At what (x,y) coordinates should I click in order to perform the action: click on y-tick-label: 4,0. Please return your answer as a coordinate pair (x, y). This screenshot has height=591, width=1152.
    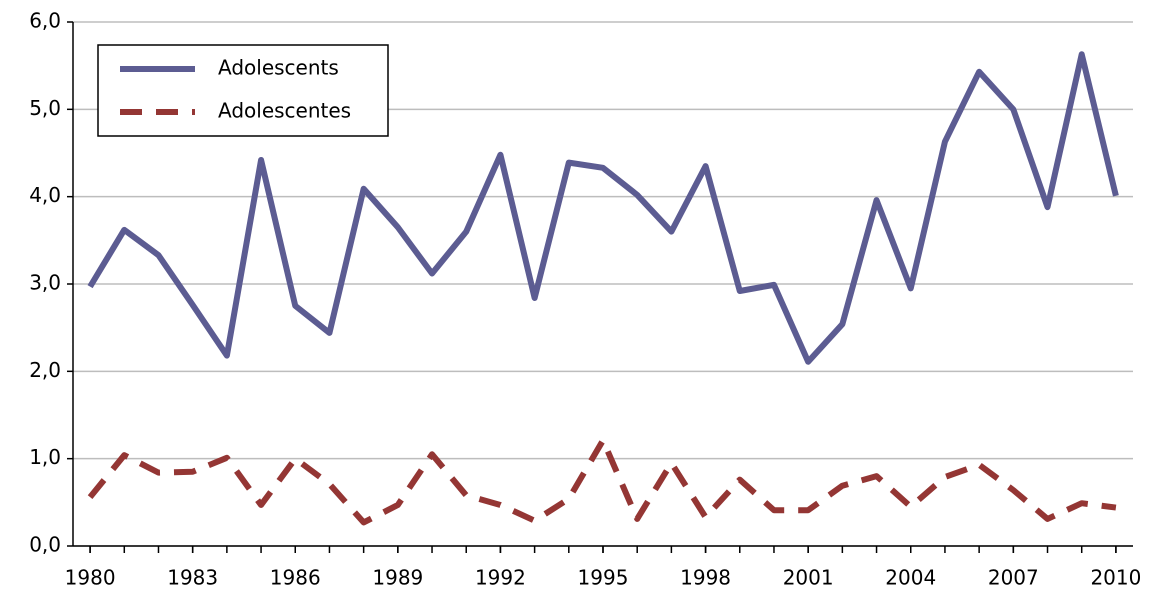
    Looking at the image, I should click on (45, 195).